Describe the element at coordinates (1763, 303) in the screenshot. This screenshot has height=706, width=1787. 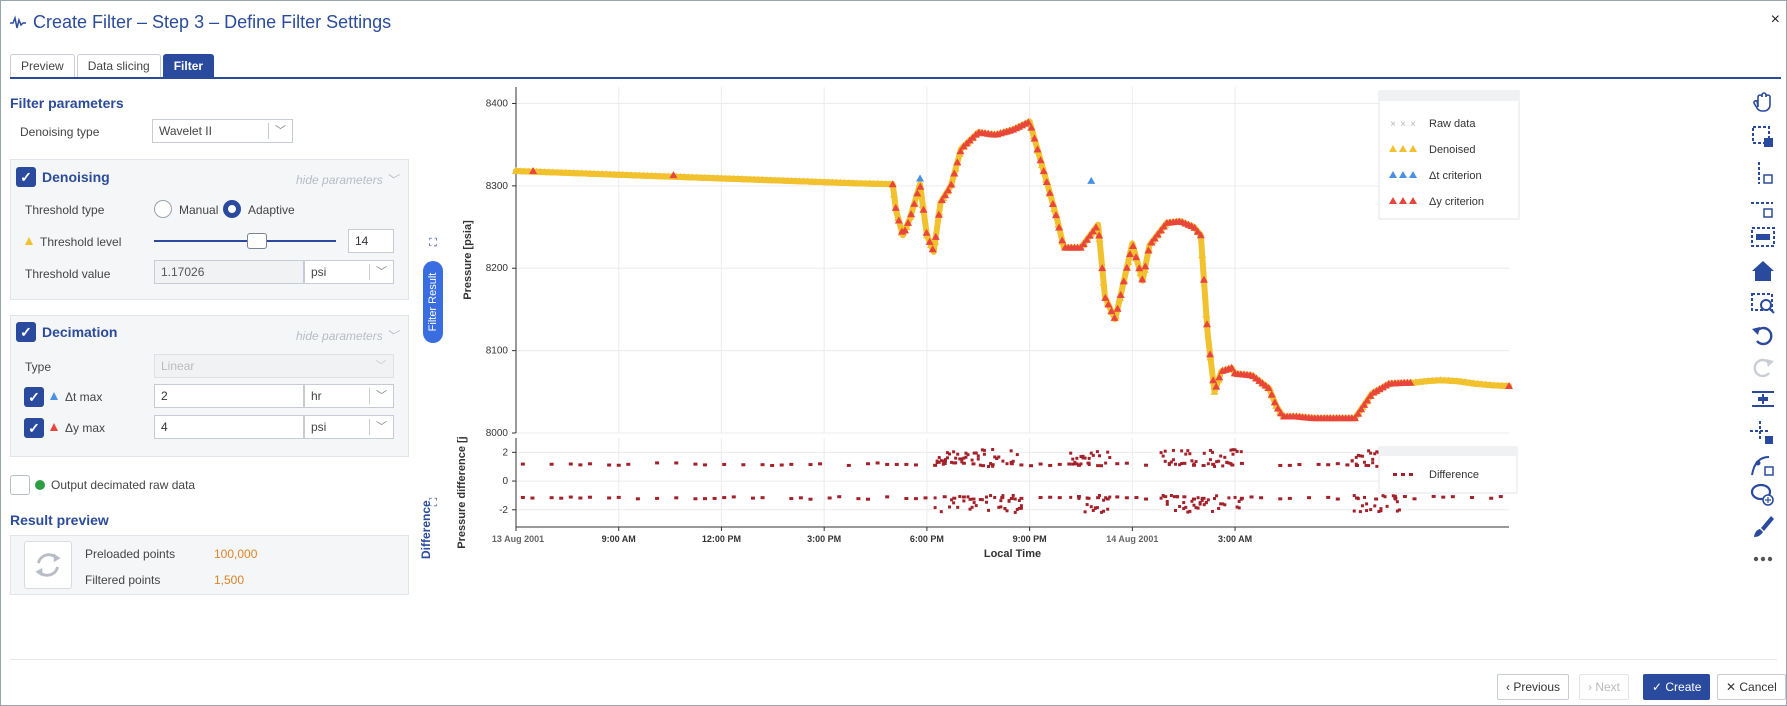
I see `zoom-icon` at that location.